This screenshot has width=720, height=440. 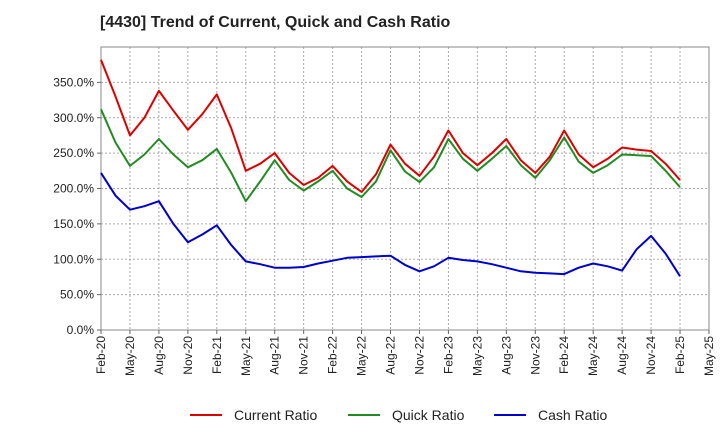 What do you see at coordinates (246, 356) in the screenshot?
I see `x-tick-label: May-21` at bounding box center [246, 356].